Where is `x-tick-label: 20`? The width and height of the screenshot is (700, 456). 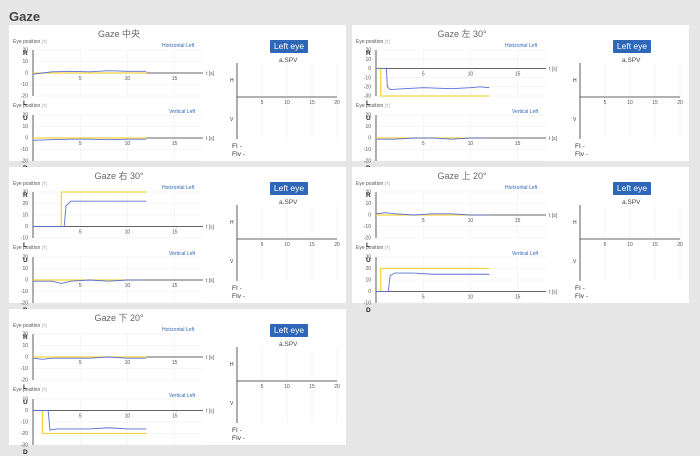
x-tick-label: 20 is located at coordinates (680, 245).